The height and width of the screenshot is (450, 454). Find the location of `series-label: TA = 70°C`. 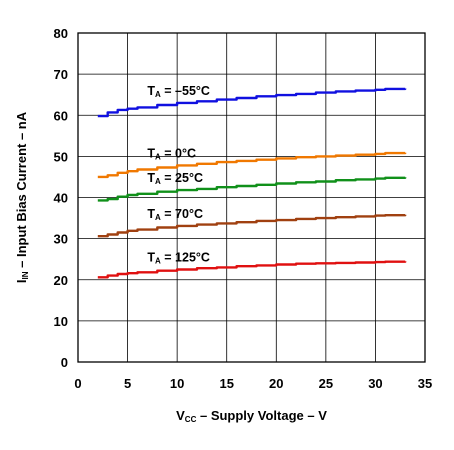

series-label: TA = 70°C is located at coordinates (175, 214).